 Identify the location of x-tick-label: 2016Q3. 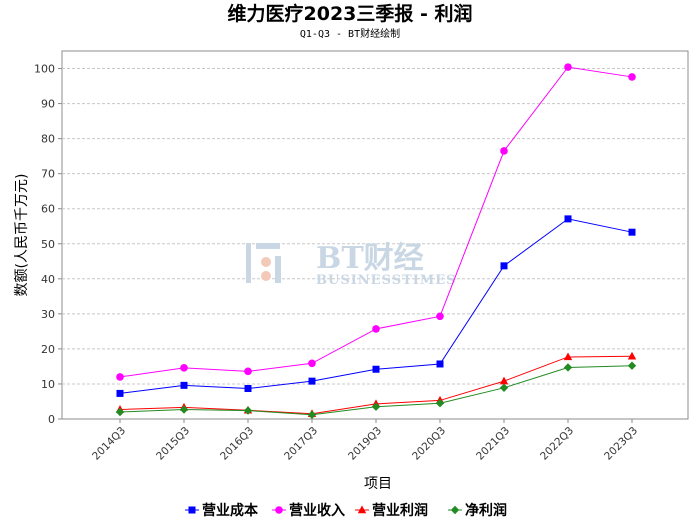
(237, 444).